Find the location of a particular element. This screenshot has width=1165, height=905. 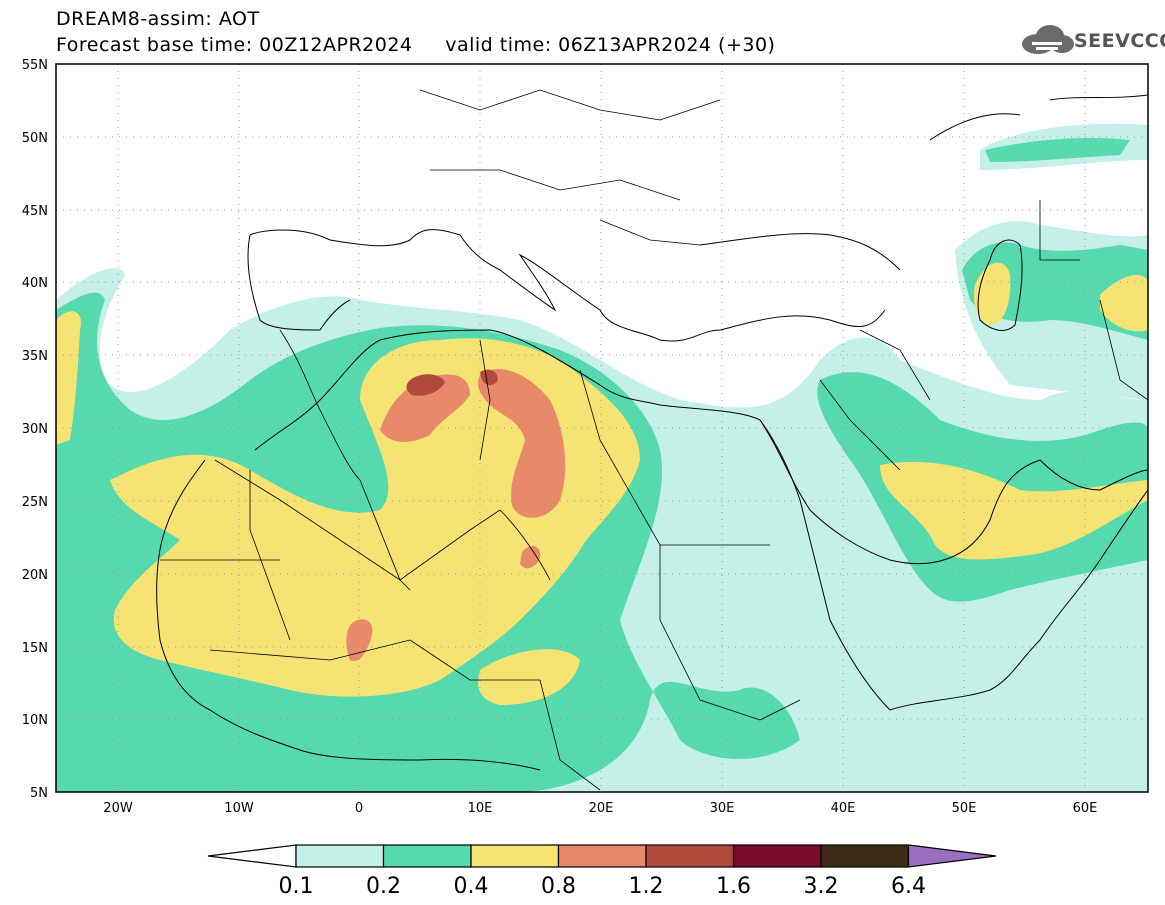

lon-tick-20e: 20E is located at coordinates (601, 808).